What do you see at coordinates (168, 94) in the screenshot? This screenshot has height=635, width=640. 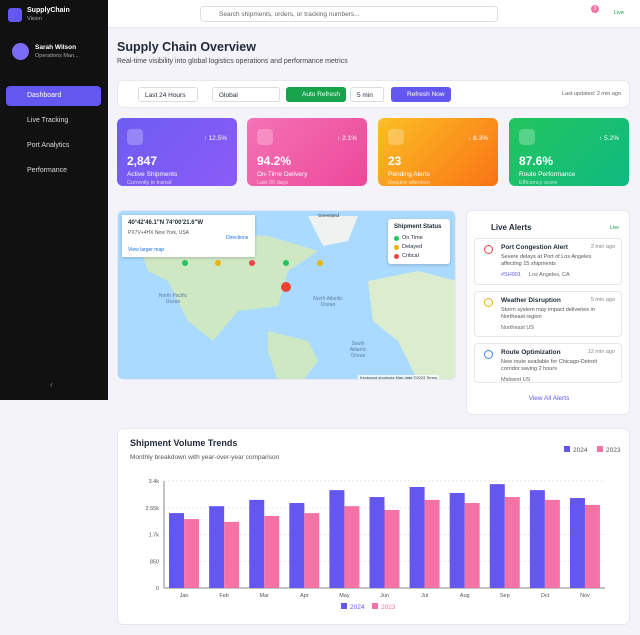 I see `range-select: Last 24 Hours` at bounding box center [168, 94].